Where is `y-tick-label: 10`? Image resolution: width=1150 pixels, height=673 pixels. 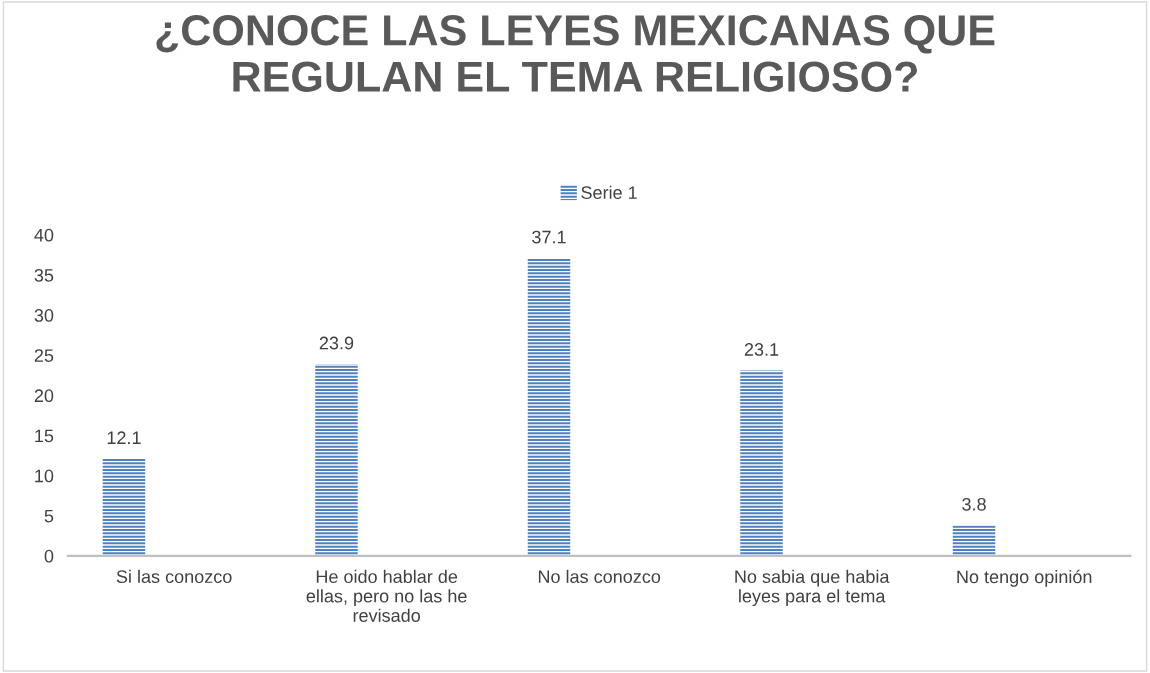
y-tick-label: 10 is located at coordinates (44, 476).